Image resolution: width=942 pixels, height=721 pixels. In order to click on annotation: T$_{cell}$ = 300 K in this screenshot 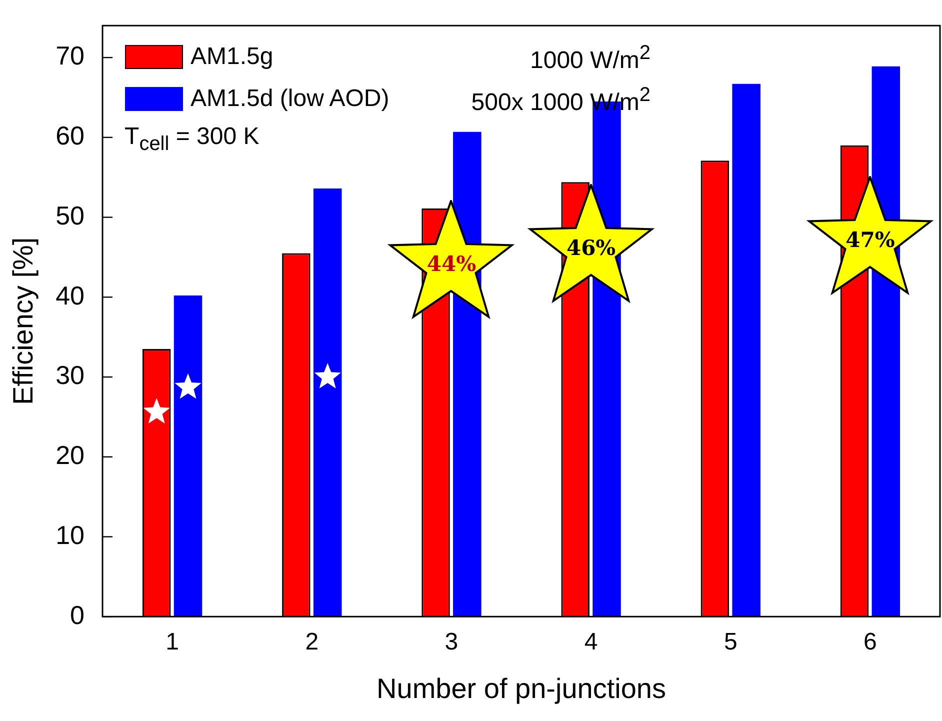, I will do `click(192, 139)`.